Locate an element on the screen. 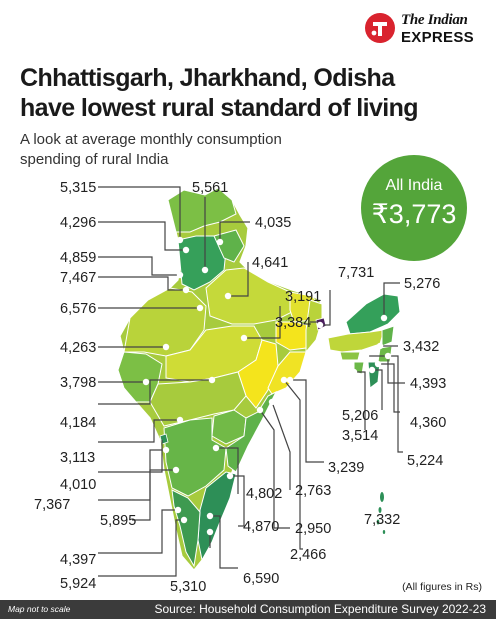 The height and width of the screenshot is (619, 496). subtitle-line-1: A look at average monthly consumption is located at coordinates (151, 139).